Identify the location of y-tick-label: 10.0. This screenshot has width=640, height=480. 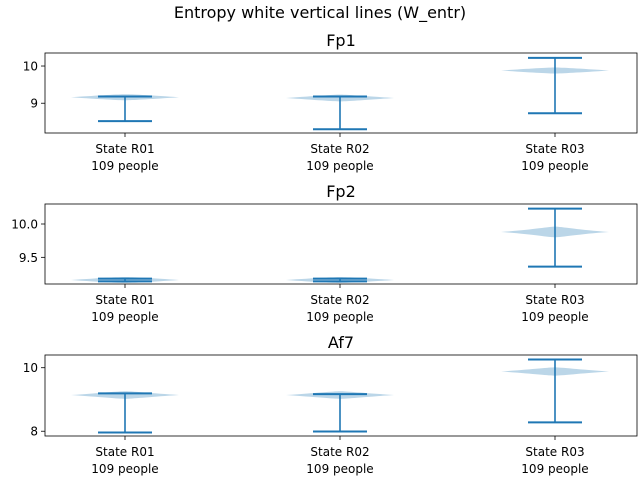
(24, 225).